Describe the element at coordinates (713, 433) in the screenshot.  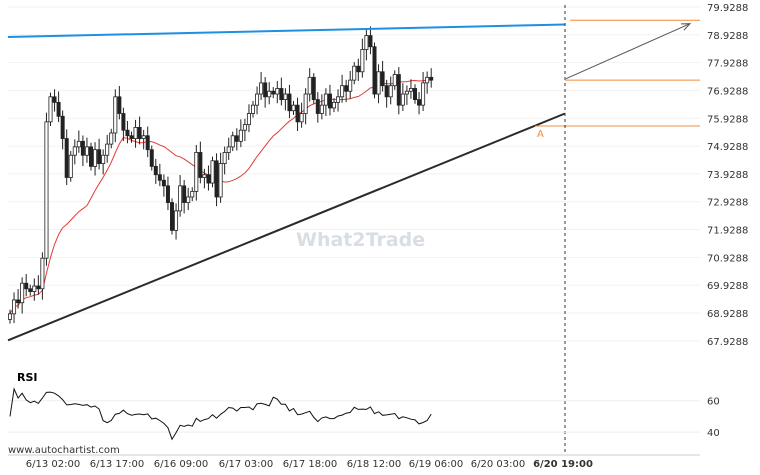
I see `rsi-tick-label: 40` at that location.